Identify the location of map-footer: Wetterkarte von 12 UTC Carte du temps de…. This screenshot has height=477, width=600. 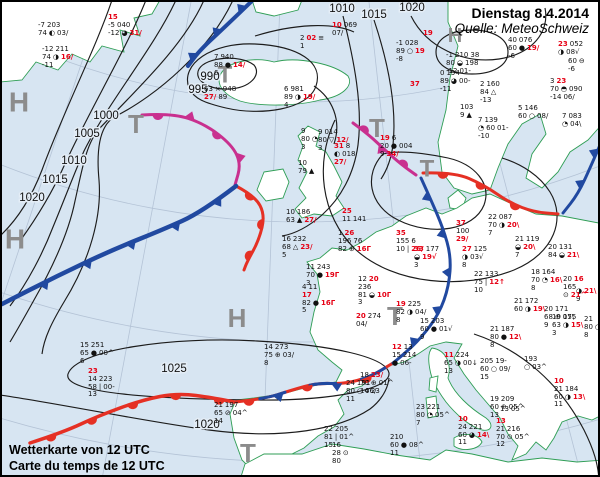
(87, 458).